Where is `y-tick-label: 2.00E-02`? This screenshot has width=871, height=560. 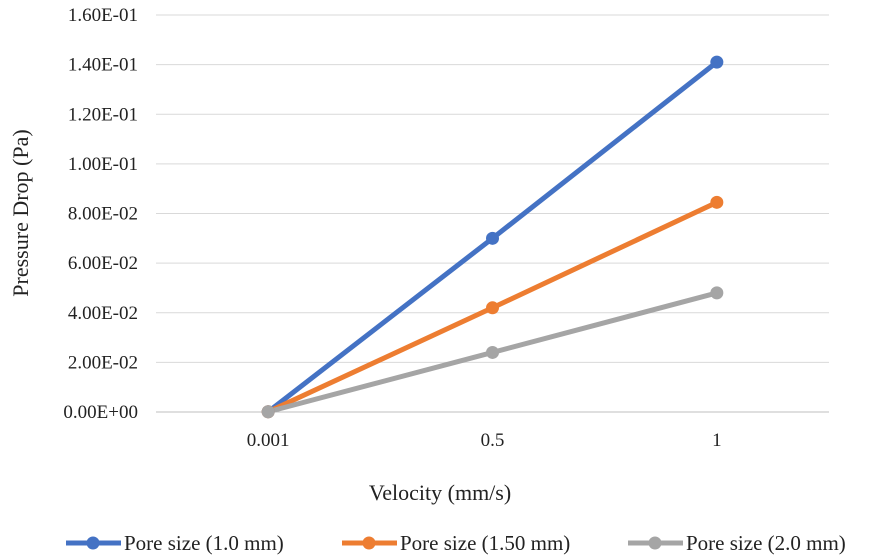 y-tick-label: 2.00E-02 is located at coordinates (103, 362).